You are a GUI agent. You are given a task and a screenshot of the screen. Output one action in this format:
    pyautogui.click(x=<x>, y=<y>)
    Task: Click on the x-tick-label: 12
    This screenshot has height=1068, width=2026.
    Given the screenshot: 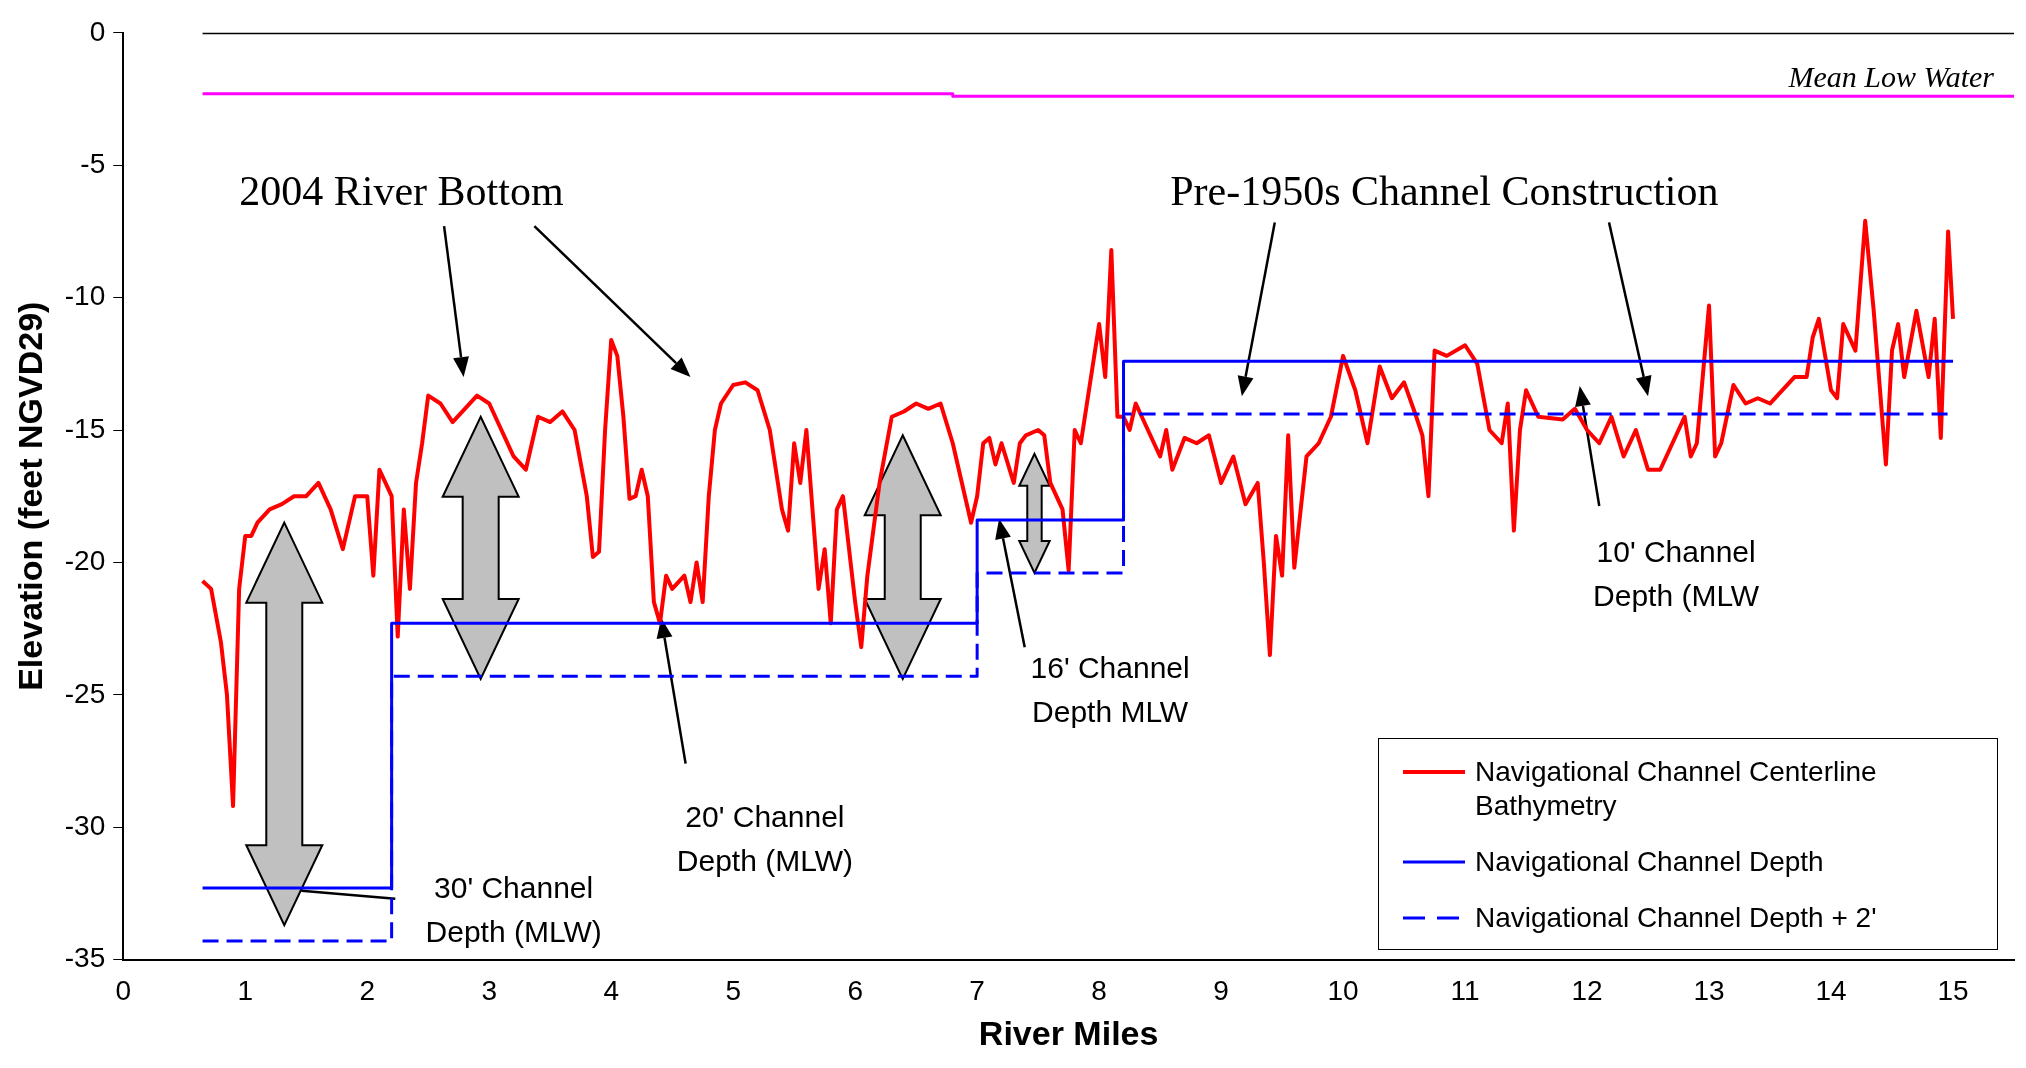 What is the action you would take?
    pyautogui.click(x=1587, y=991)
    